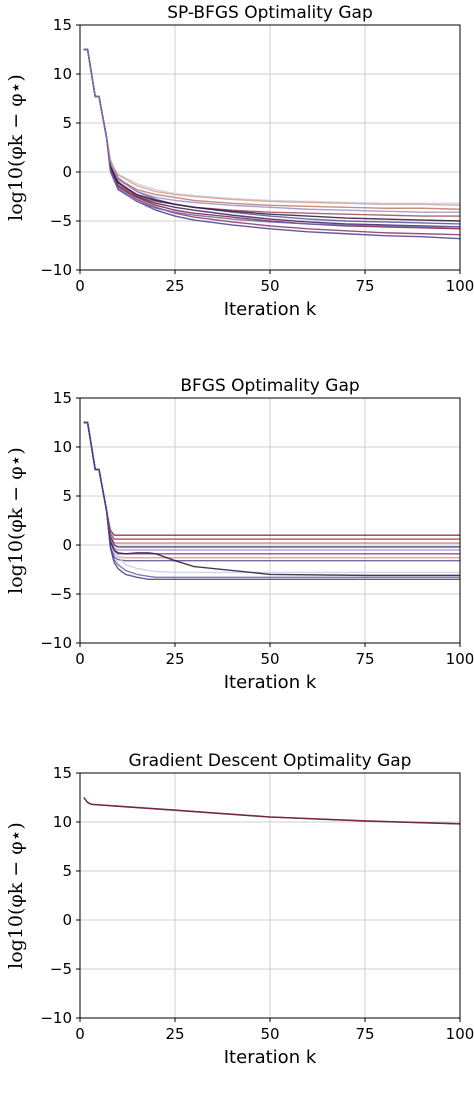  I want to click on chart-title: SP-BFGS Optimality Gap, so click(270, 13).